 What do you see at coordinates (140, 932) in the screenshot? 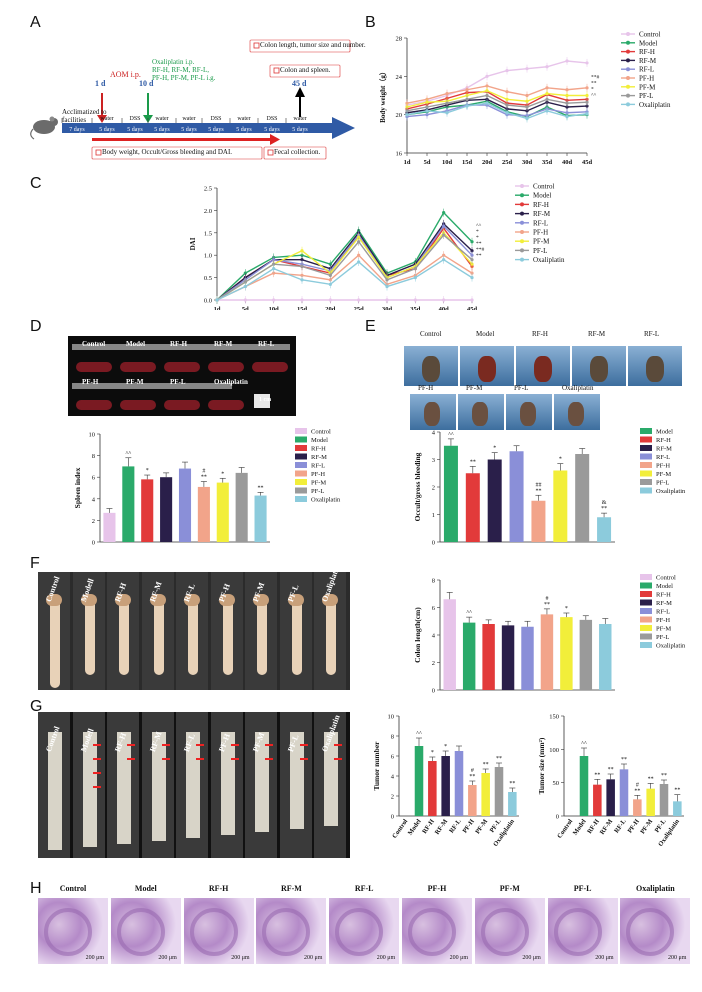
I see `crypt-structure` at bounding box center [140, 932].